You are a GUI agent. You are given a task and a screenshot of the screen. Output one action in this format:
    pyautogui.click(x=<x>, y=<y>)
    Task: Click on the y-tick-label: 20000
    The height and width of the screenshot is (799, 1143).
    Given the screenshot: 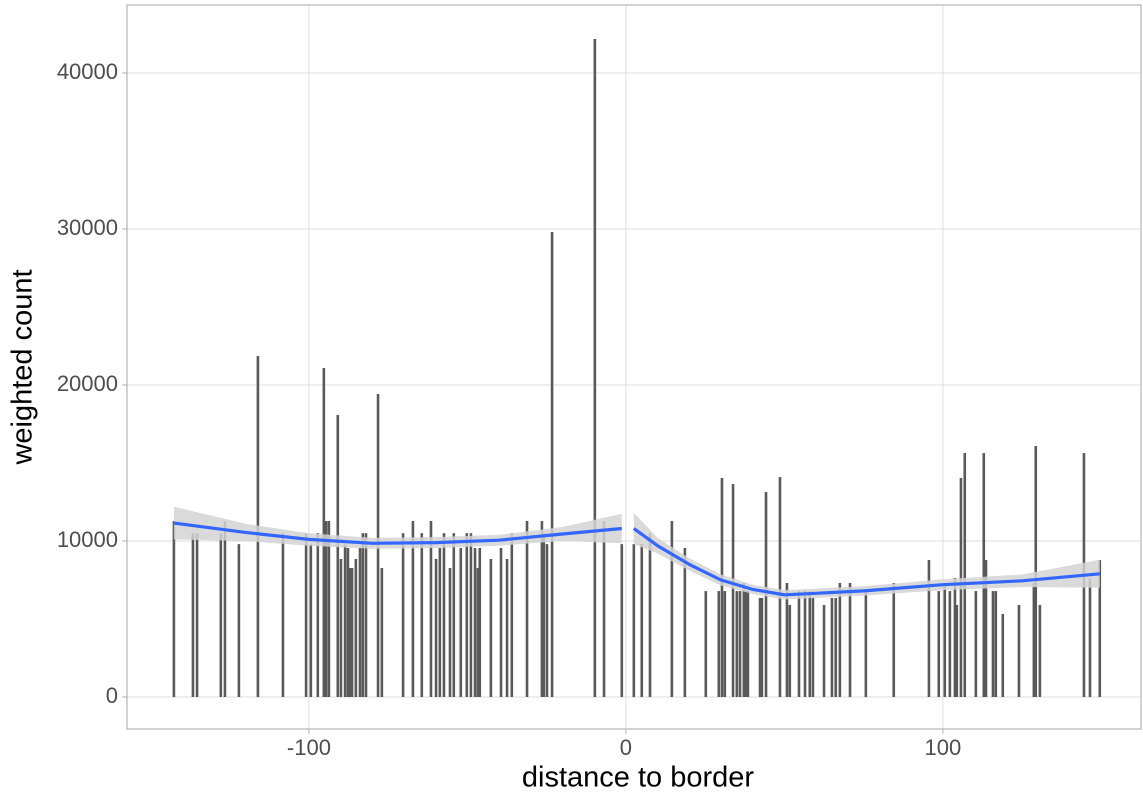 What is the action you would take?
    pyautogui.click(x=87, y=383)
    